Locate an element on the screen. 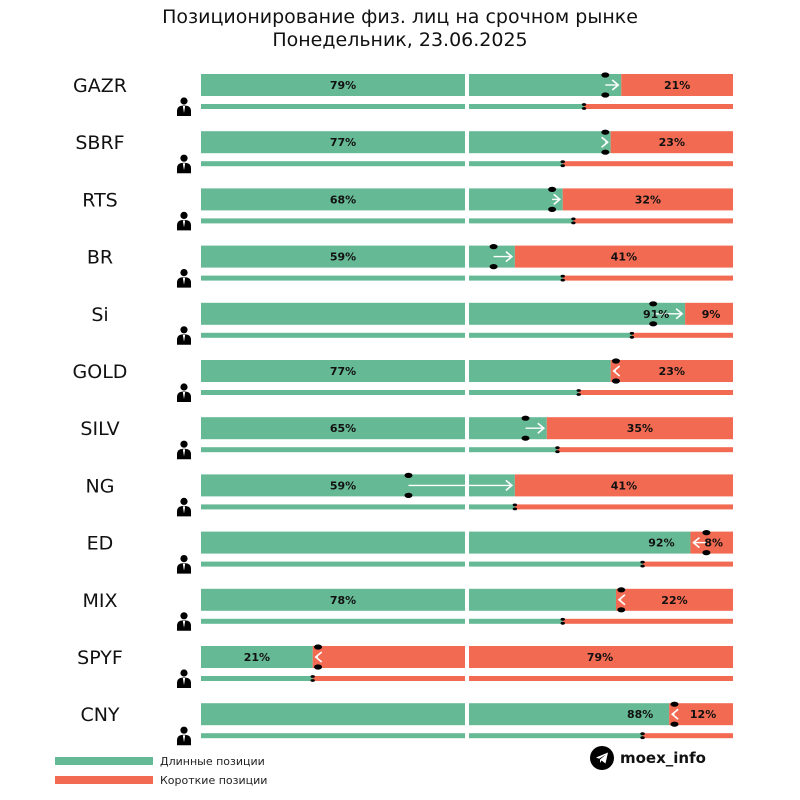  category-label: Si is located at coordinates (99, 315).